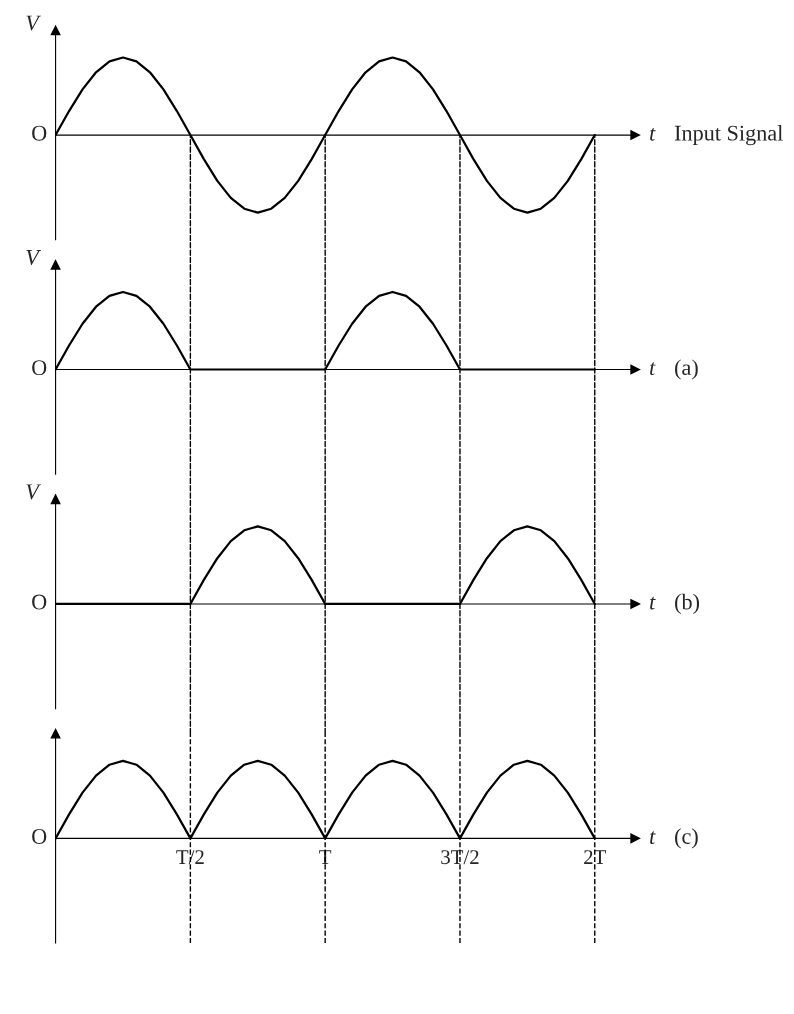 The width and height of the screenshot is (794, 1014). What do you see at coordinates (190, 857) in the screenshot?
I see `x-tick-label: T/2` at bounding box center [190, 857].